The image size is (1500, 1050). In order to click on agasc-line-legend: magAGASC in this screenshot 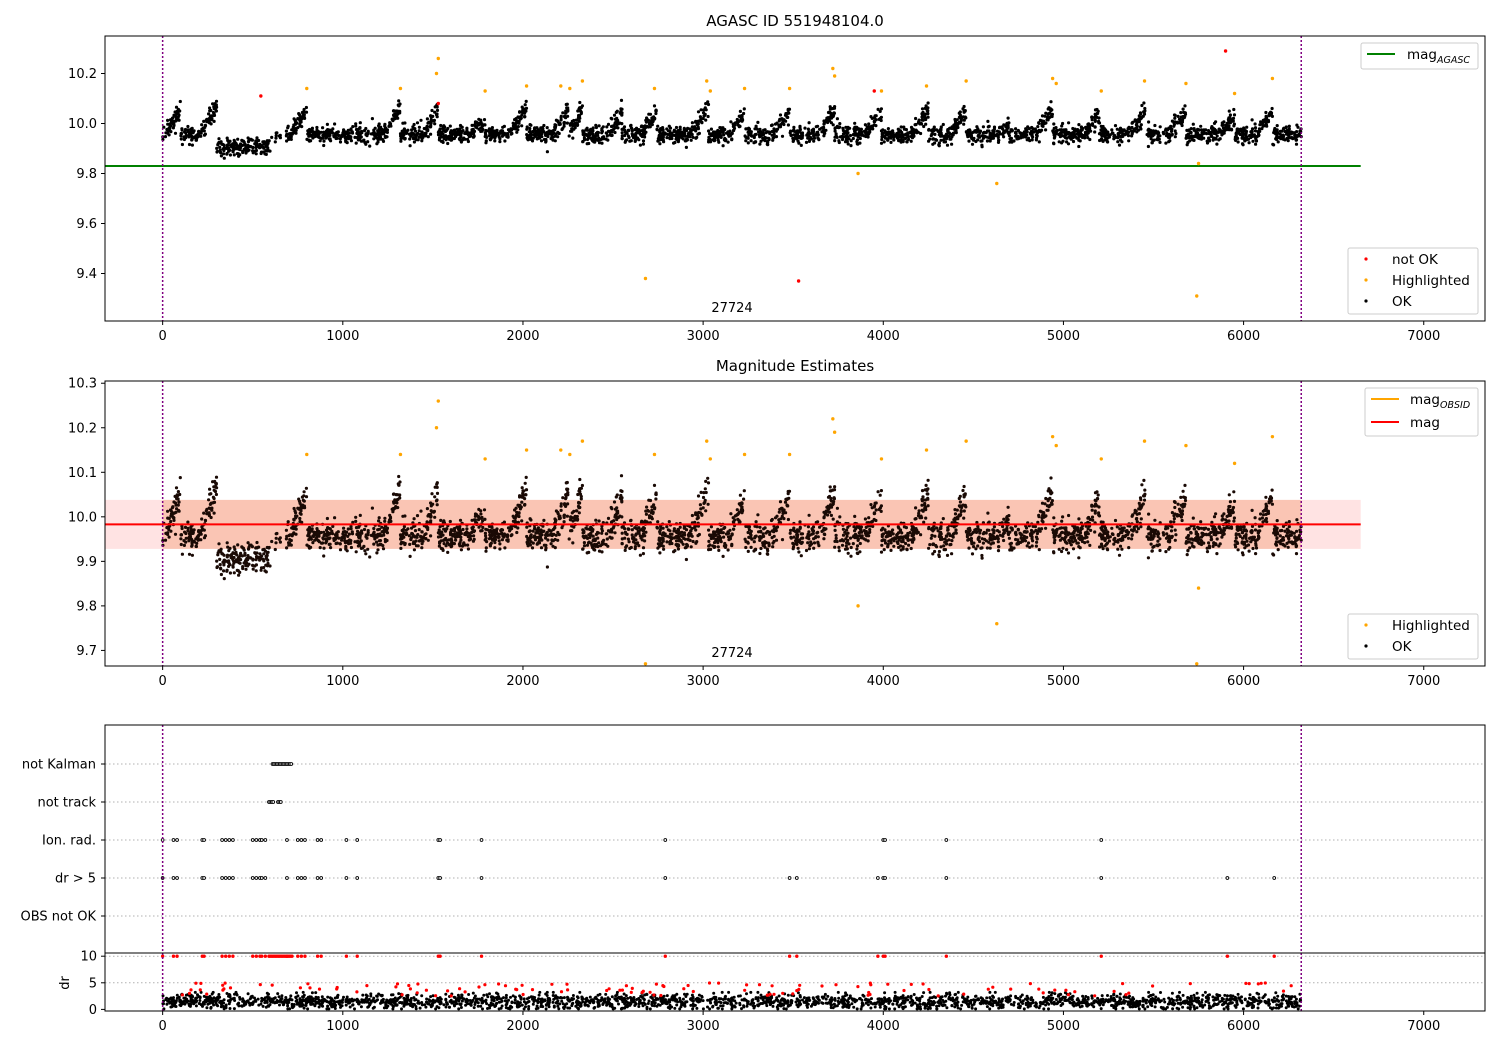, I will do `click(1419, 56)`.